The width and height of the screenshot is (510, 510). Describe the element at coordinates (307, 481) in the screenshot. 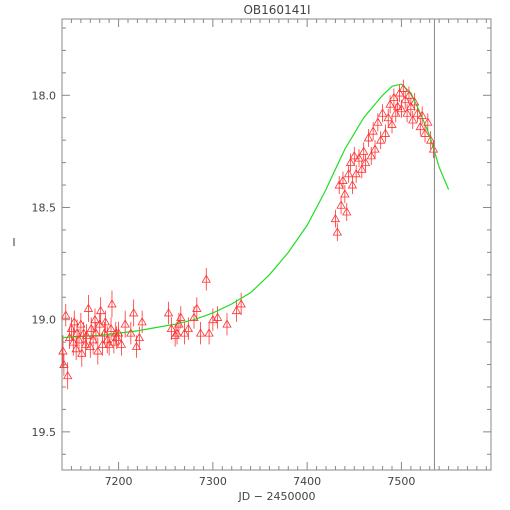

I see `x-tick-label: 7400` at that location.